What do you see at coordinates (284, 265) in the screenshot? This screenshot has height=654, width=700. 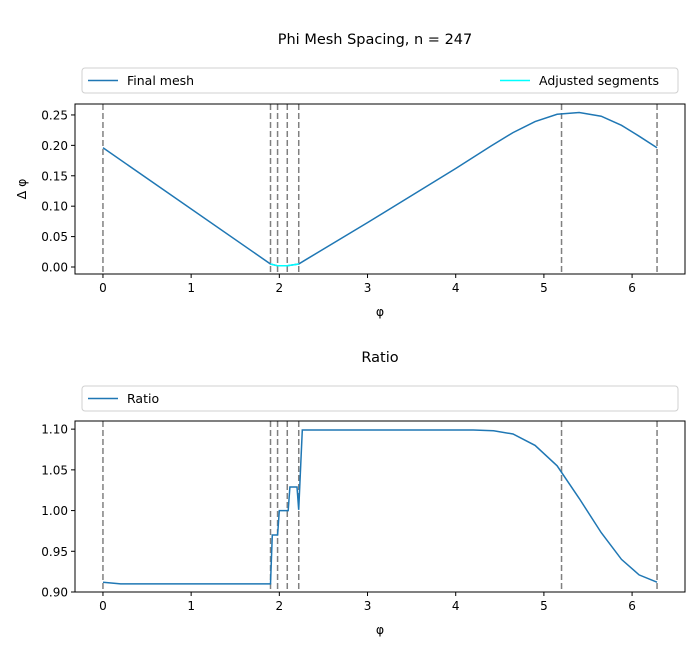 I see `series-line-adjusted-segments` at bounding box center [284, 265].